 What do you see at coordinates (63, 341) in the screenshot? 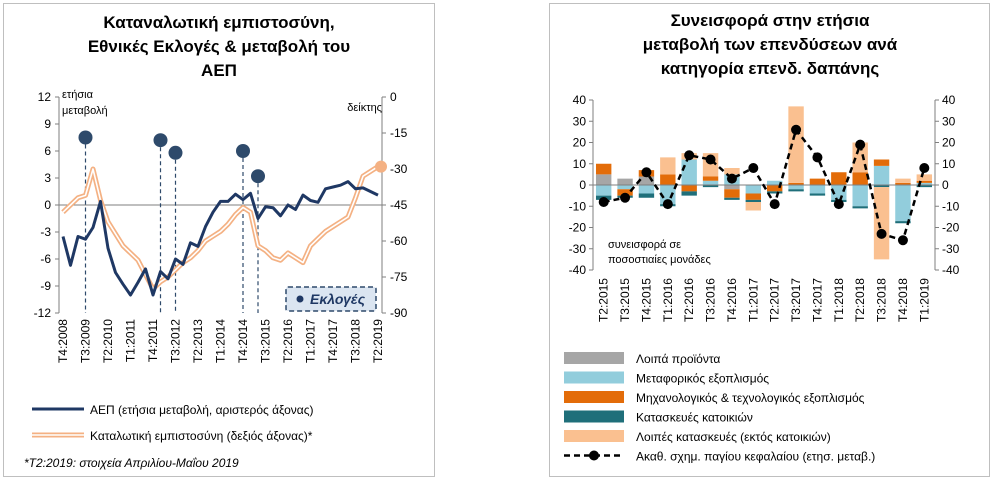
I see `x-tick-label: Τ4:2008` at bounding box center [63, 341].